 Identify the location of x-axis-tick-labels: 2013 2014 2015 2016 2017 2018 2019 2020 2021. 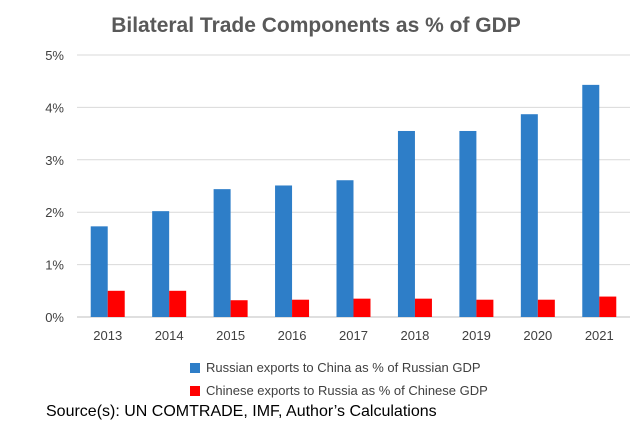
(353, 335).